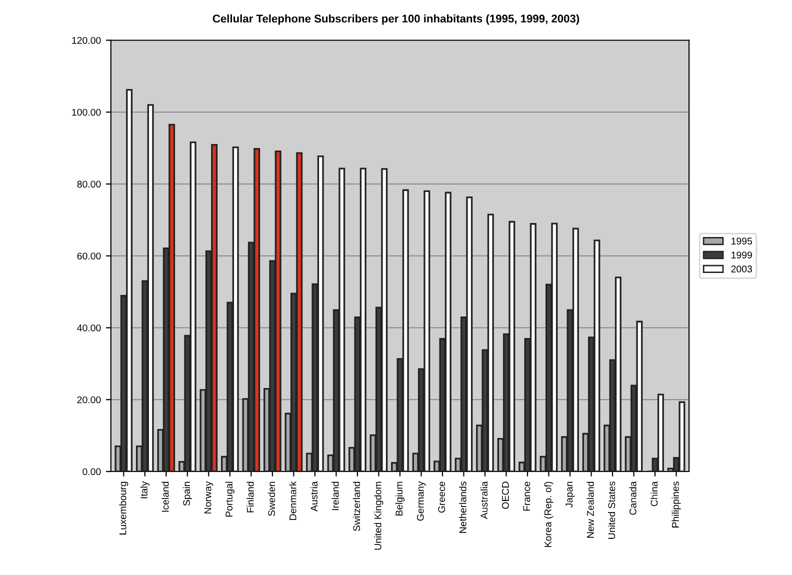 This screenshot has width=792, height=575. What do you see at coordinates (356, 507) in the screenshot?
I see `x-tick-label: Switzerland` at bounding box center [356, 507].